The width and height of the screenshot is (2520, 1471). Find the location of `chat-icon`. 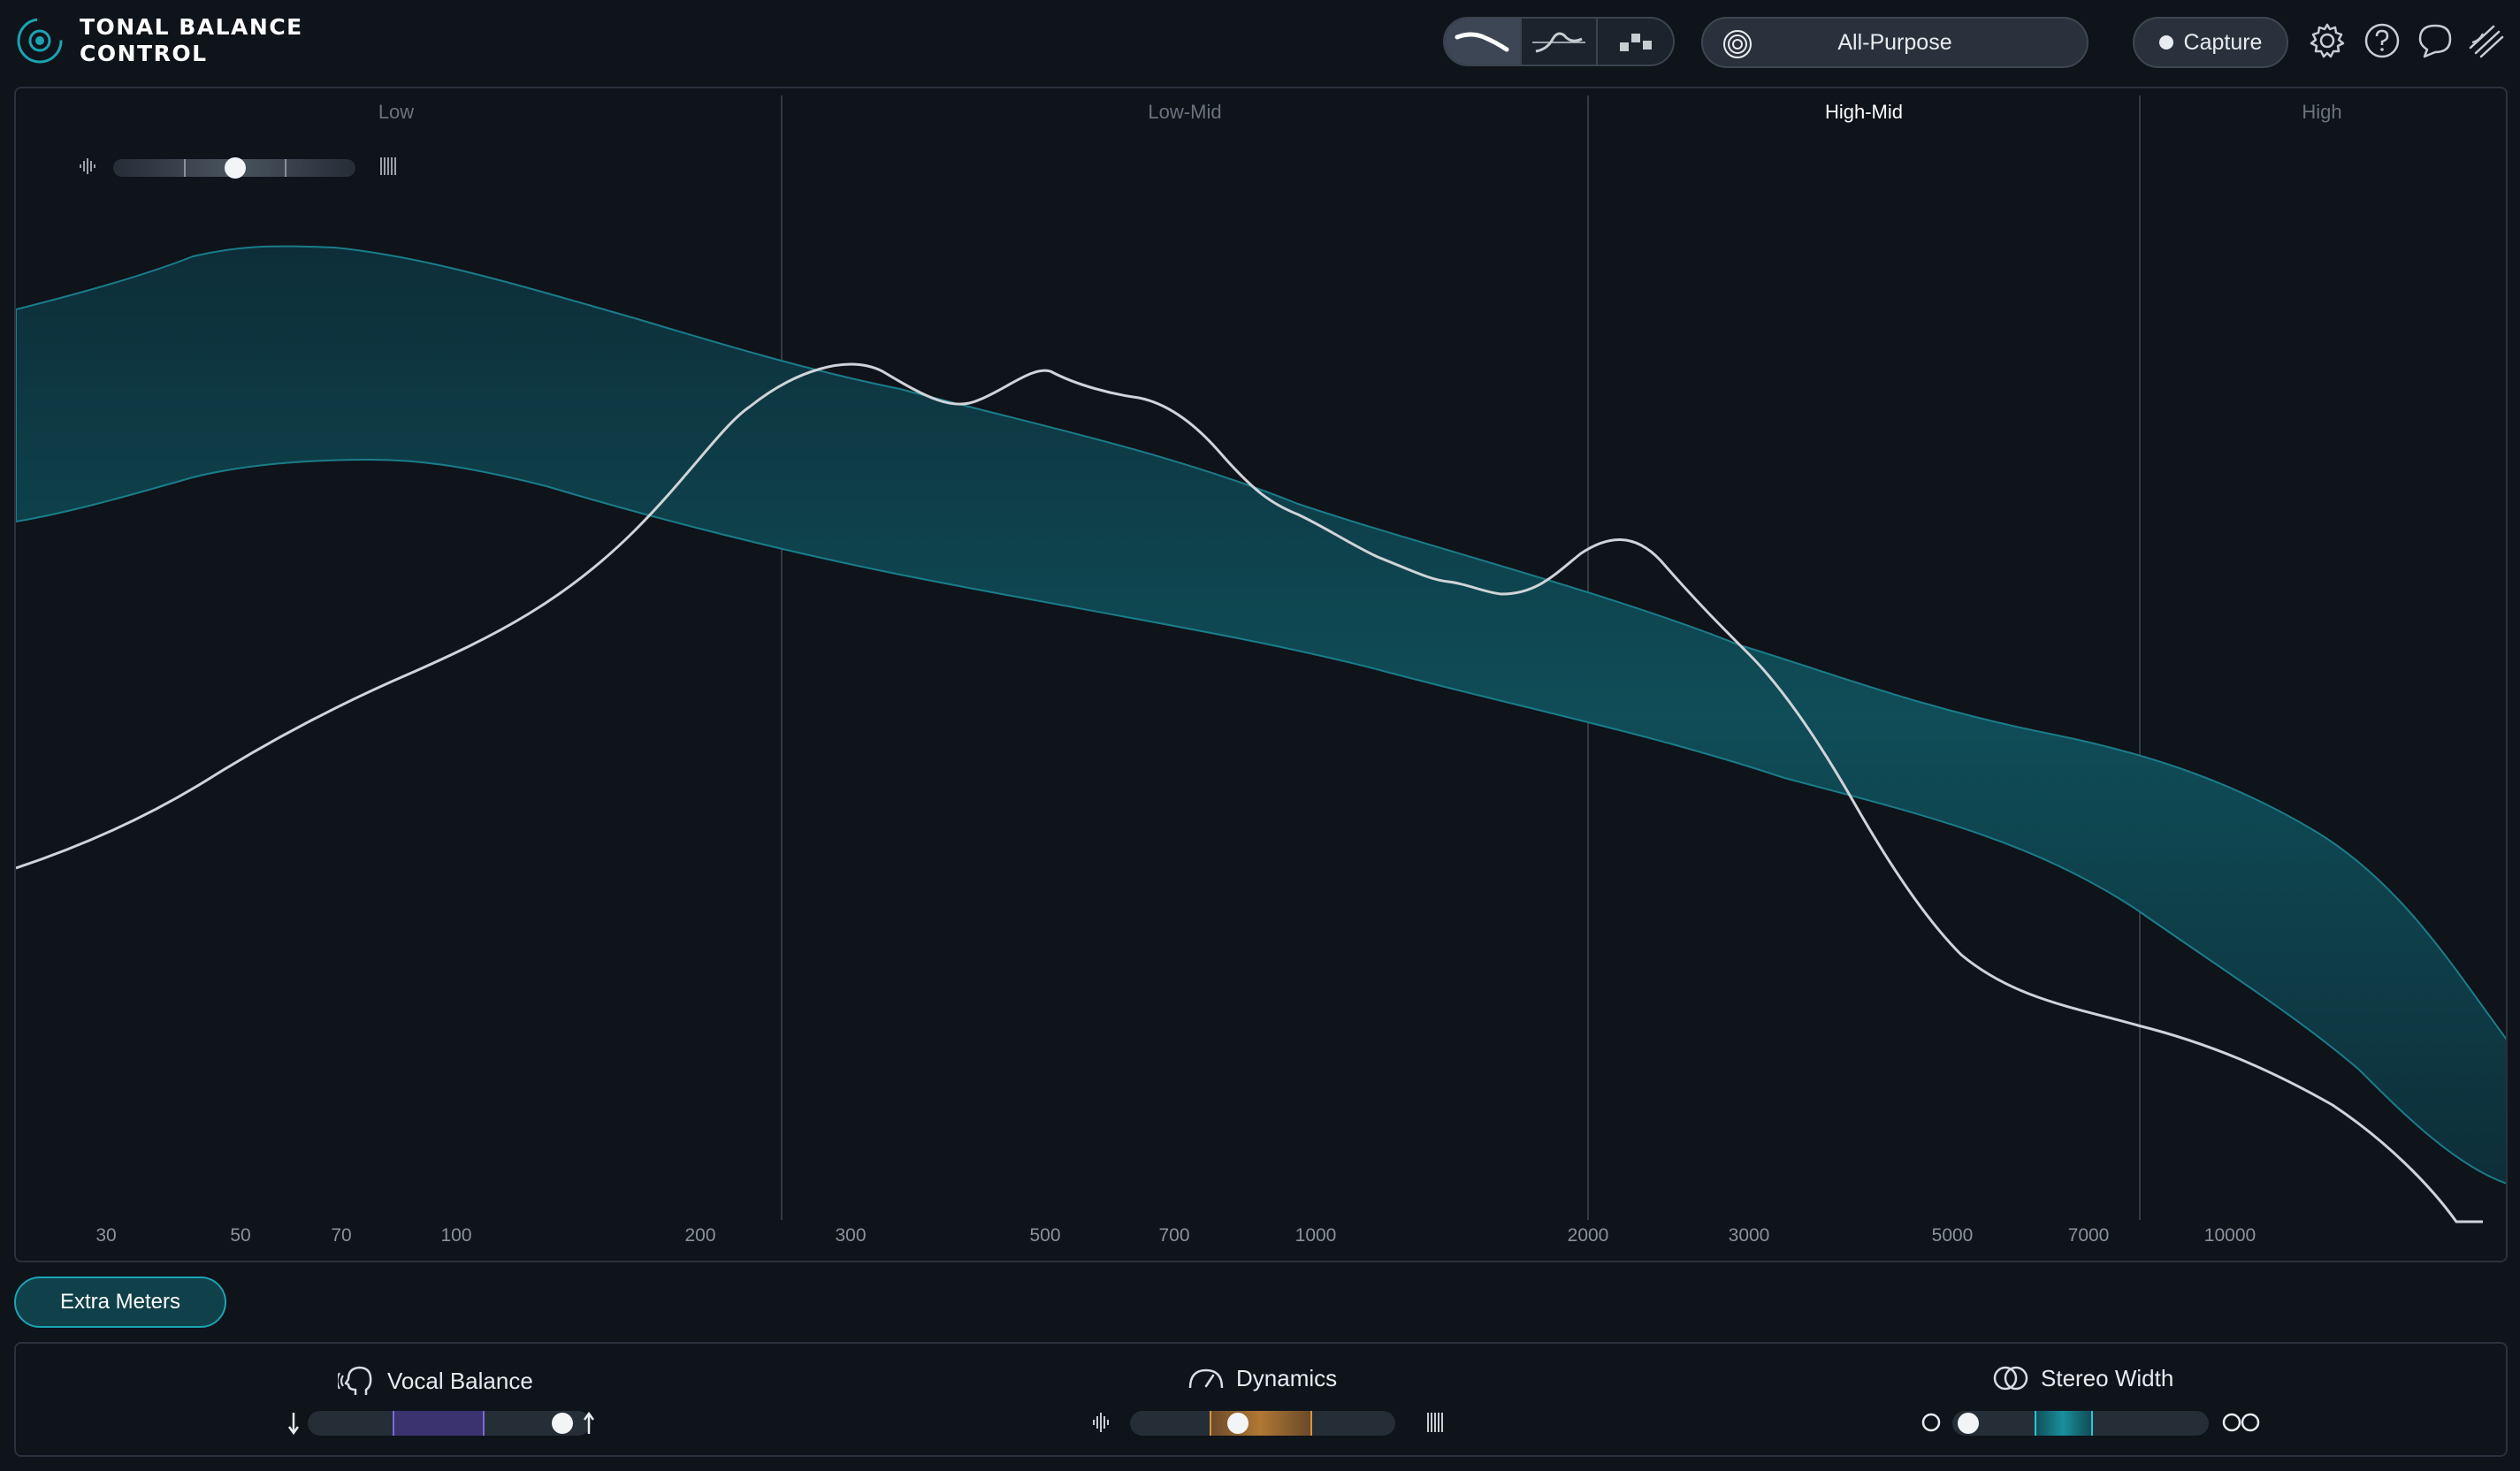

chat-icon is located at coordinates (2435, 40).